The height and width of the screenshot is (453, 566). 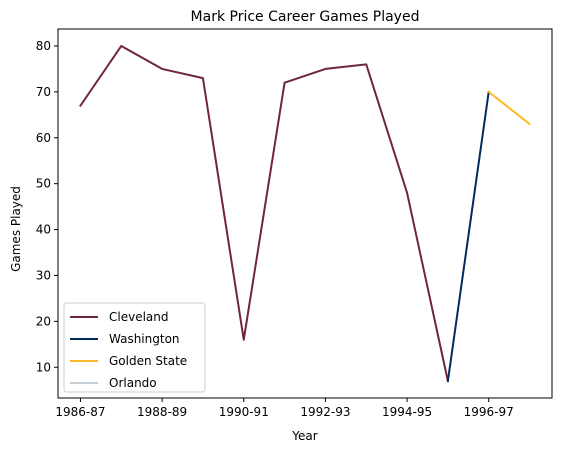 I want to click on legend-label-orlando: Orlando, so click(x=133, y=383).